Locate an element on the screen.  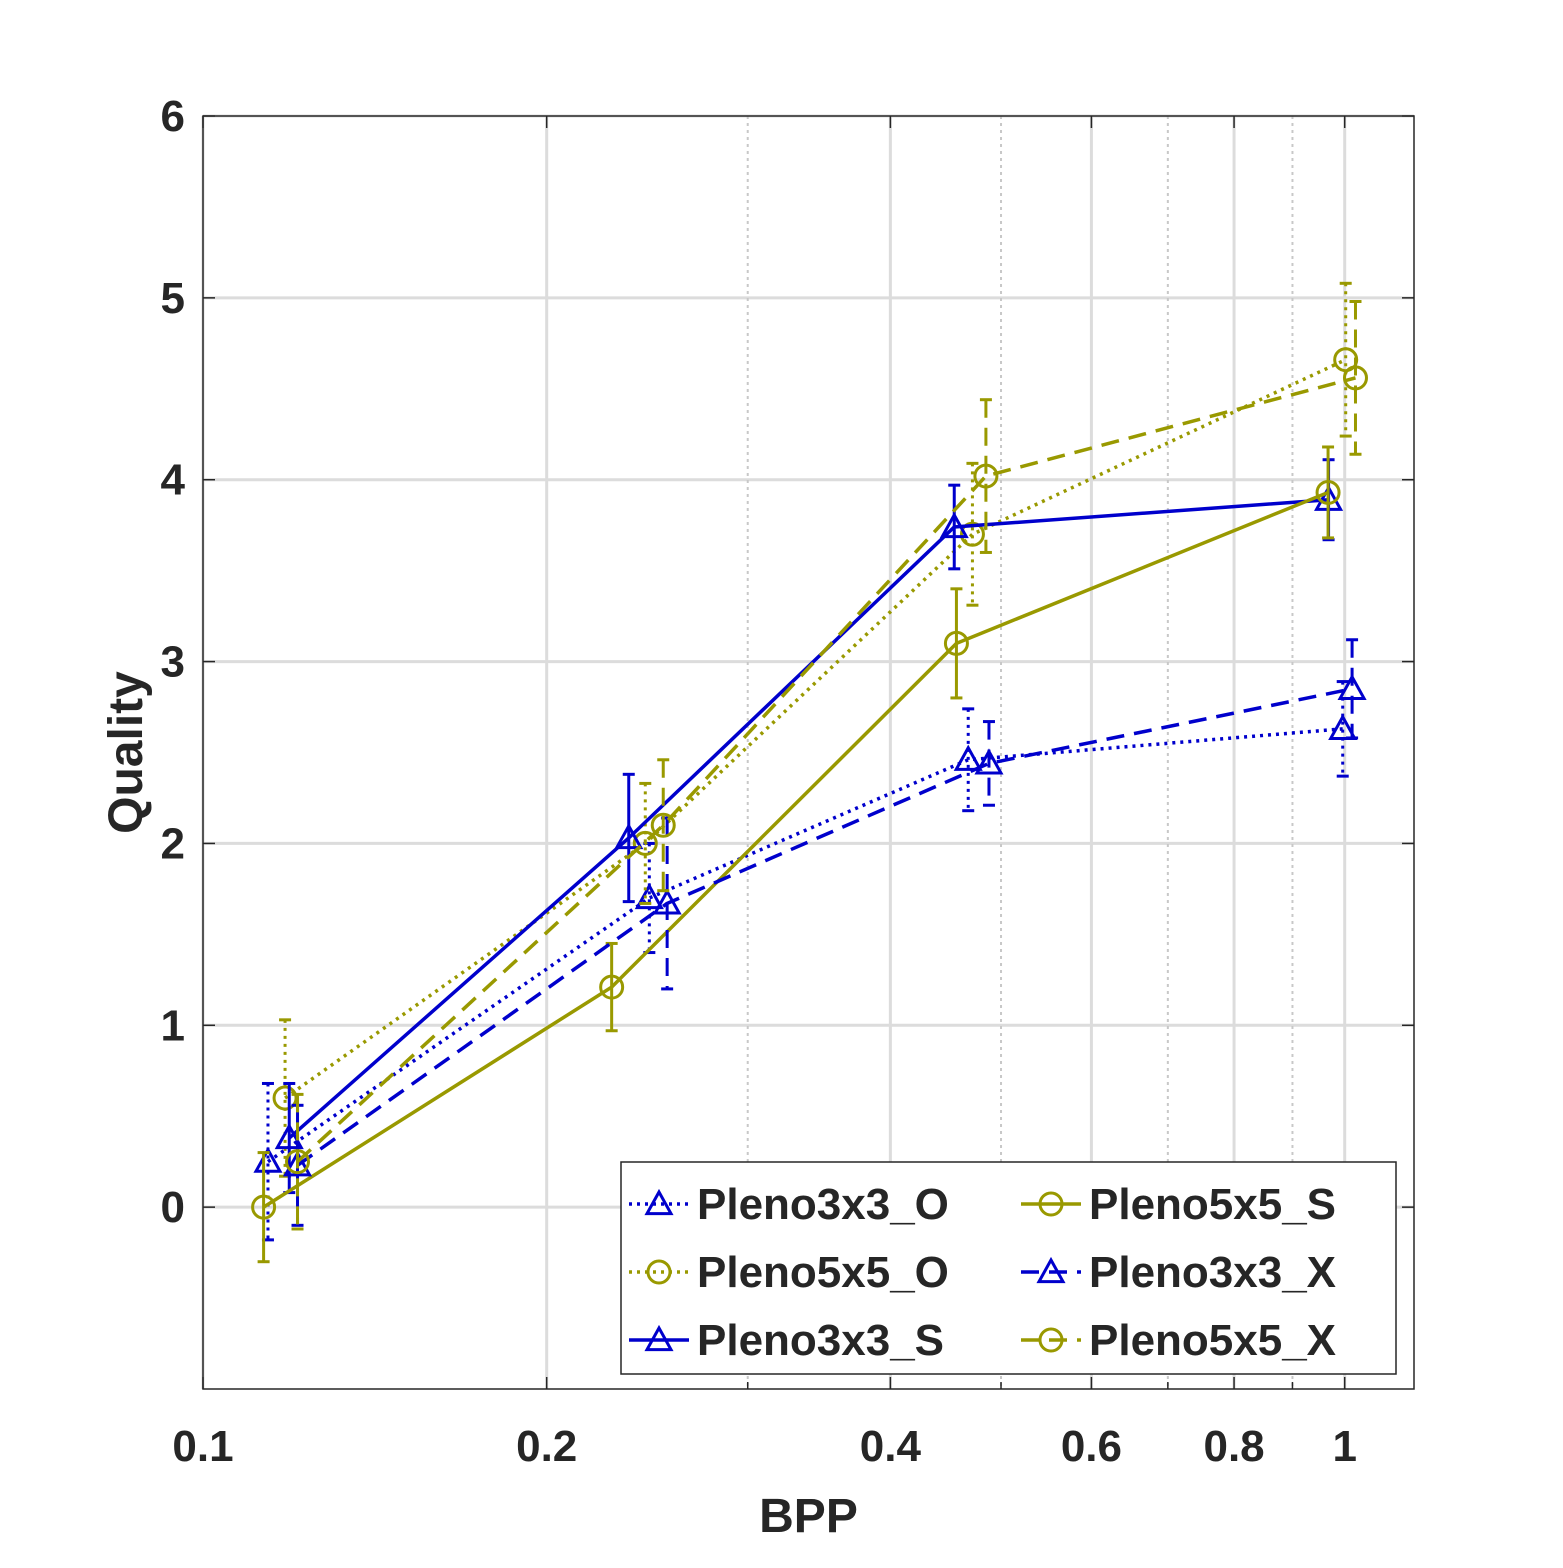
y-tick-label: 2 is located at coordinates (173, 843).